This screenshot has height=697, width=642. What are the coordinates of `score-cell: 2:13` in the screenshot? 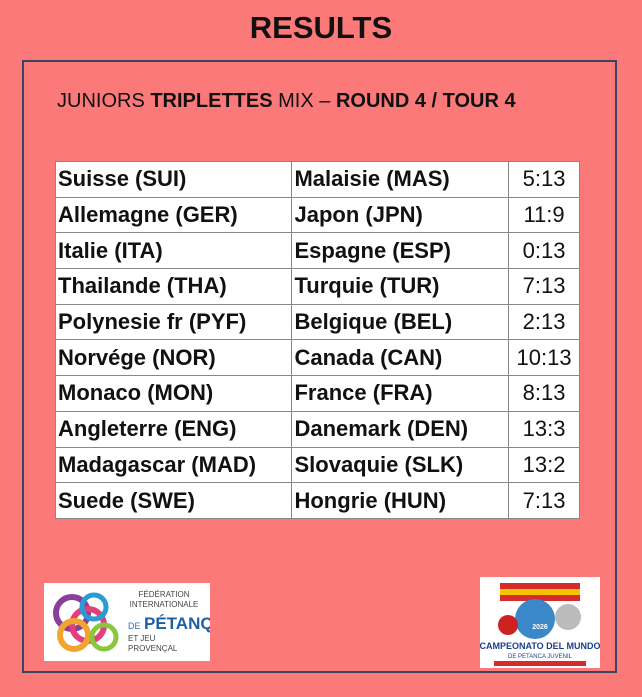 It's located at (544, 322).